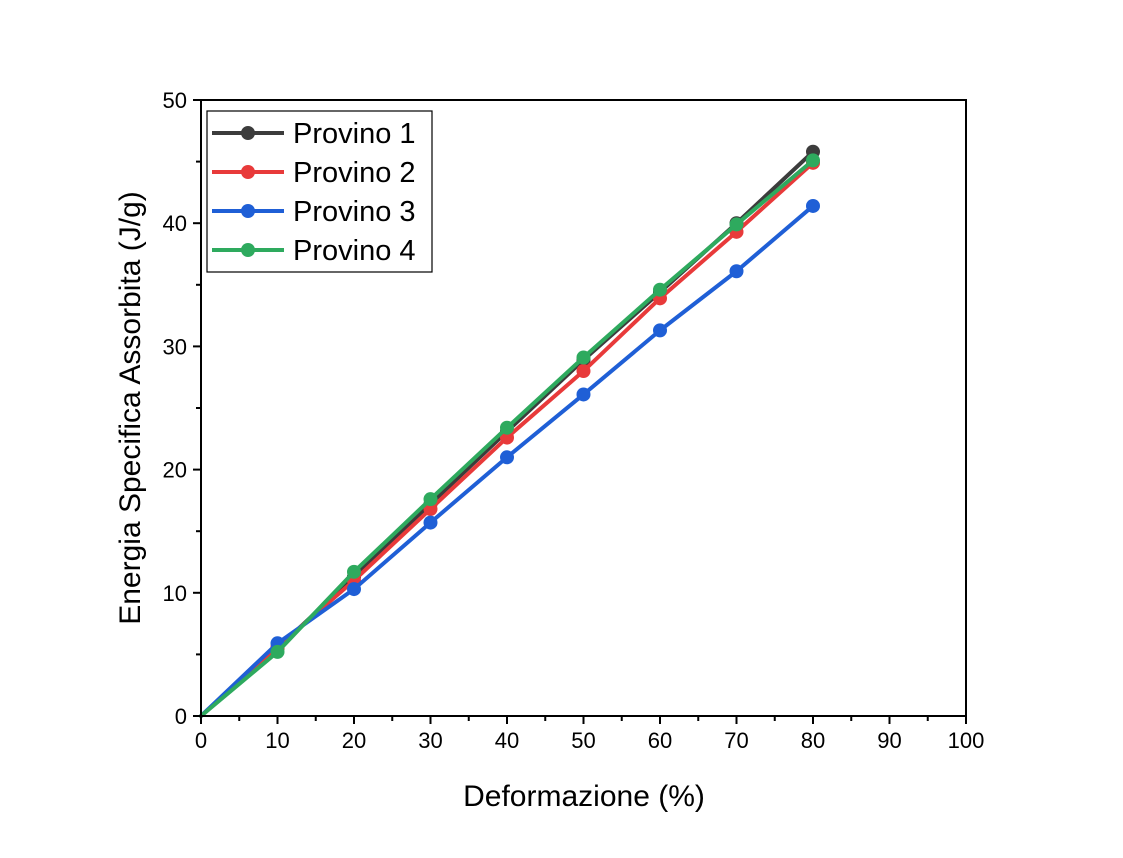  I want to click on y-tick-label: 30, so click(175, 346).